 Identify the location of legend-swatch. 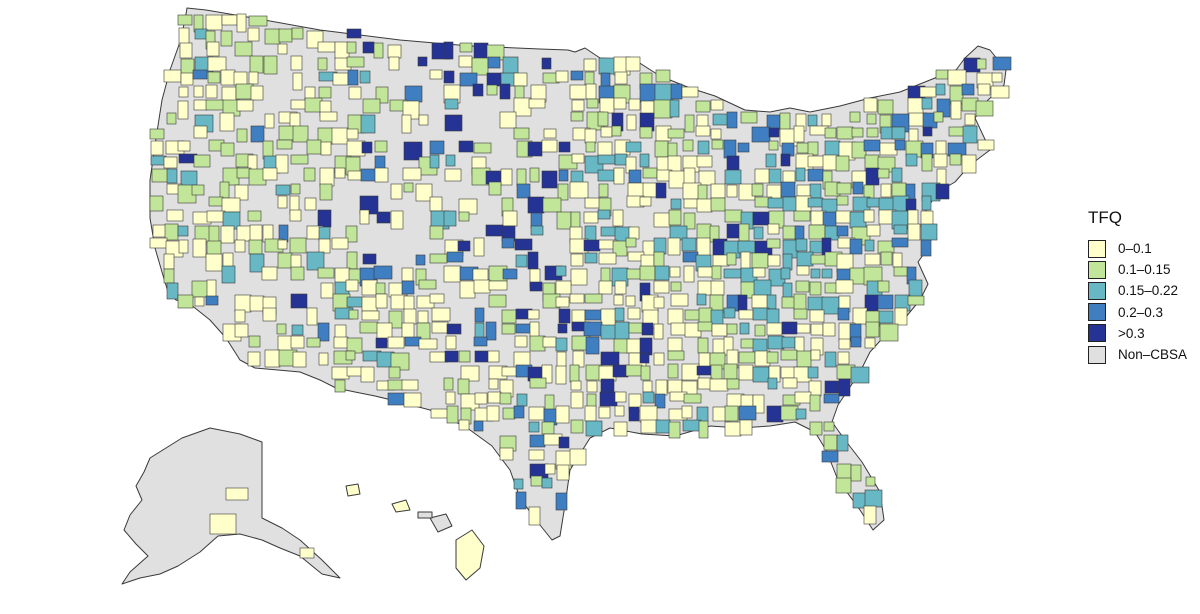
(1097, 333).